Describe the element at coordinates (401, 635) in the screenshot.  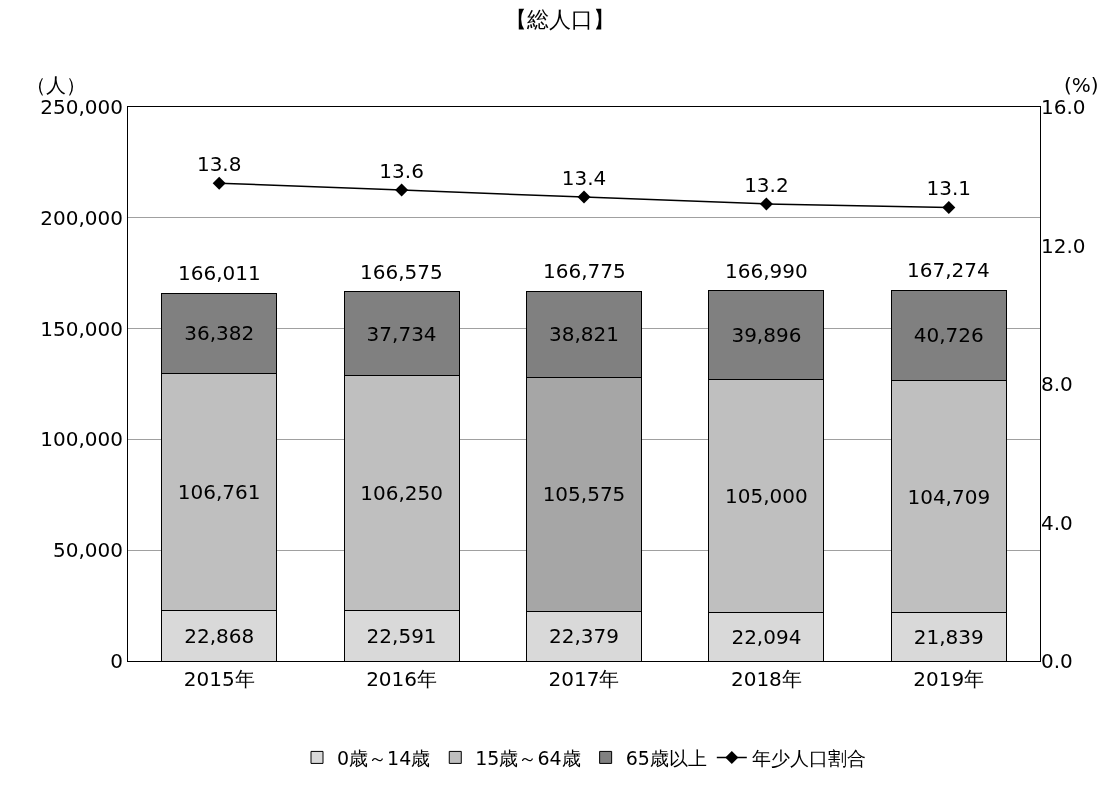
I see `data-label: 22,591` at that location.